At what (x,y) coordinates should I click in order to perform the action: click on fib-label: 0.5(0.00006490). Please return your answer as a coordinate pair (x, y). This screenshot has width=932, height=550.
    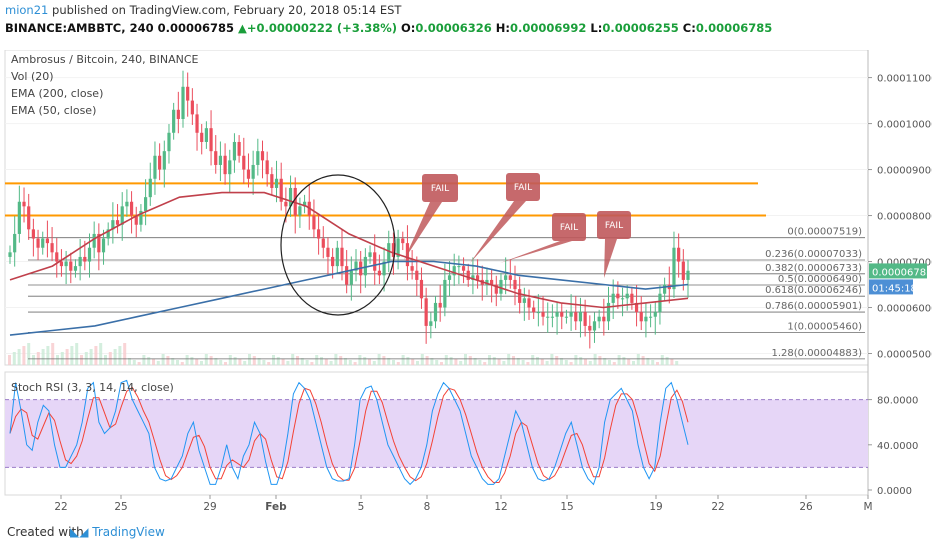
    Looking at the image, I should click on (820, 279).